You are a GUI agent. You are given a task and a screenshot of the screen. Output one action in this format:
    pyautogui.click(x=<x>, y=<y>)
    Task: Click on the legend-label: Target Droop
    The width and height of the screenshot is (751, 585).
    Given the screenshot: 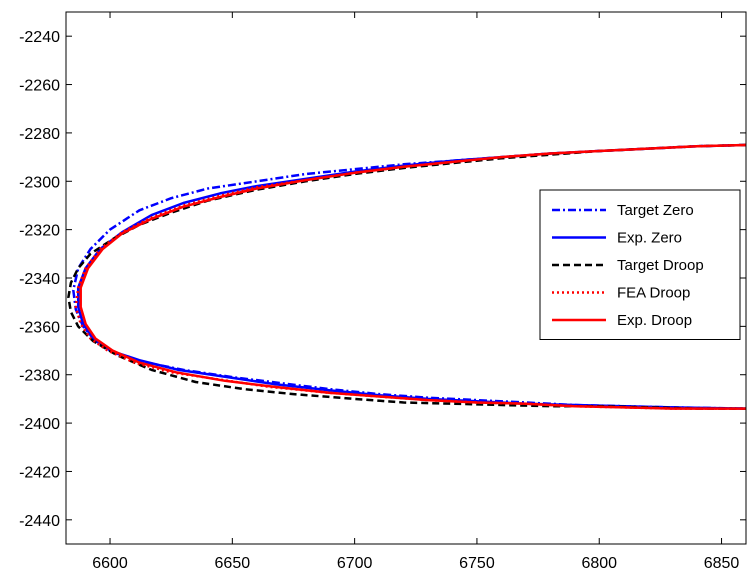 What is the action you would take?
    pyautogui.click(x=660, y=265)
    